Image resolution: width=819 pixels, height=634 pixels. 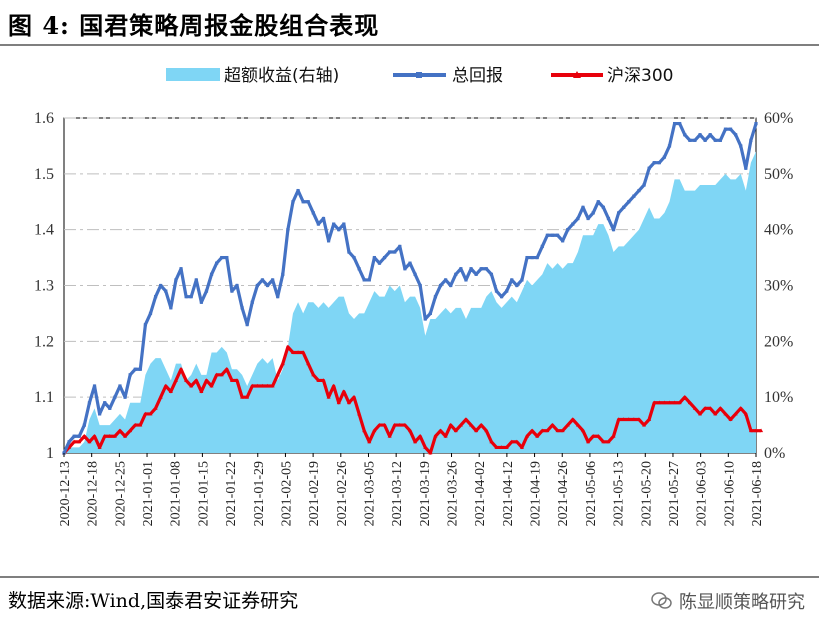 I want to click on legend: 超额收益(右轴) 总回报 沪深300, so click(x=419, y=76).